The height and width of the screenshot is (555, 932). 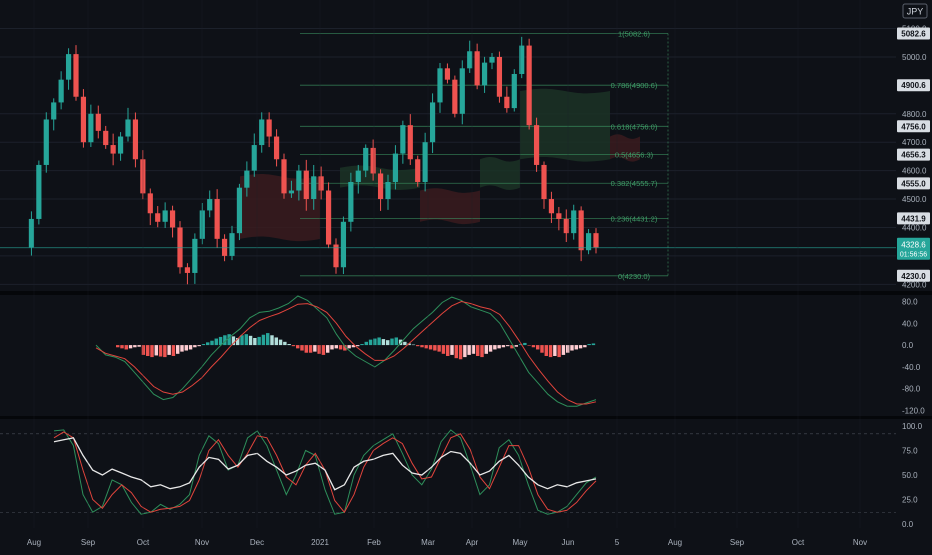 I want to click on price-label-text: 4756.0, so click(x=913, y=126).